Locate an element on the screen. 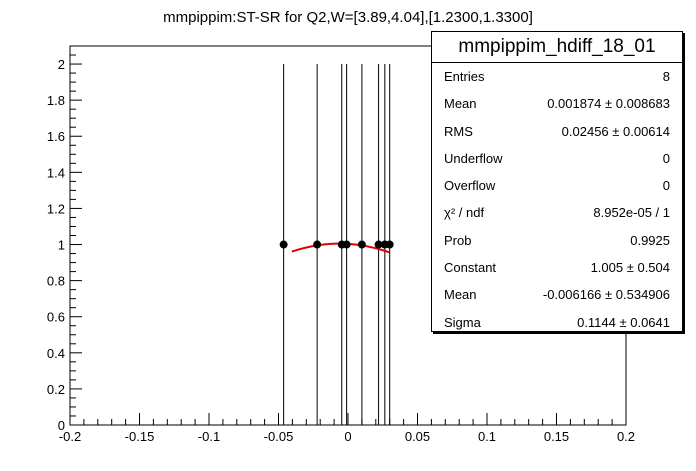 Image resolution: width=696 pixels, height=471 pixels. x-tick-label: -0.1 is located at coordinates (209, 436).